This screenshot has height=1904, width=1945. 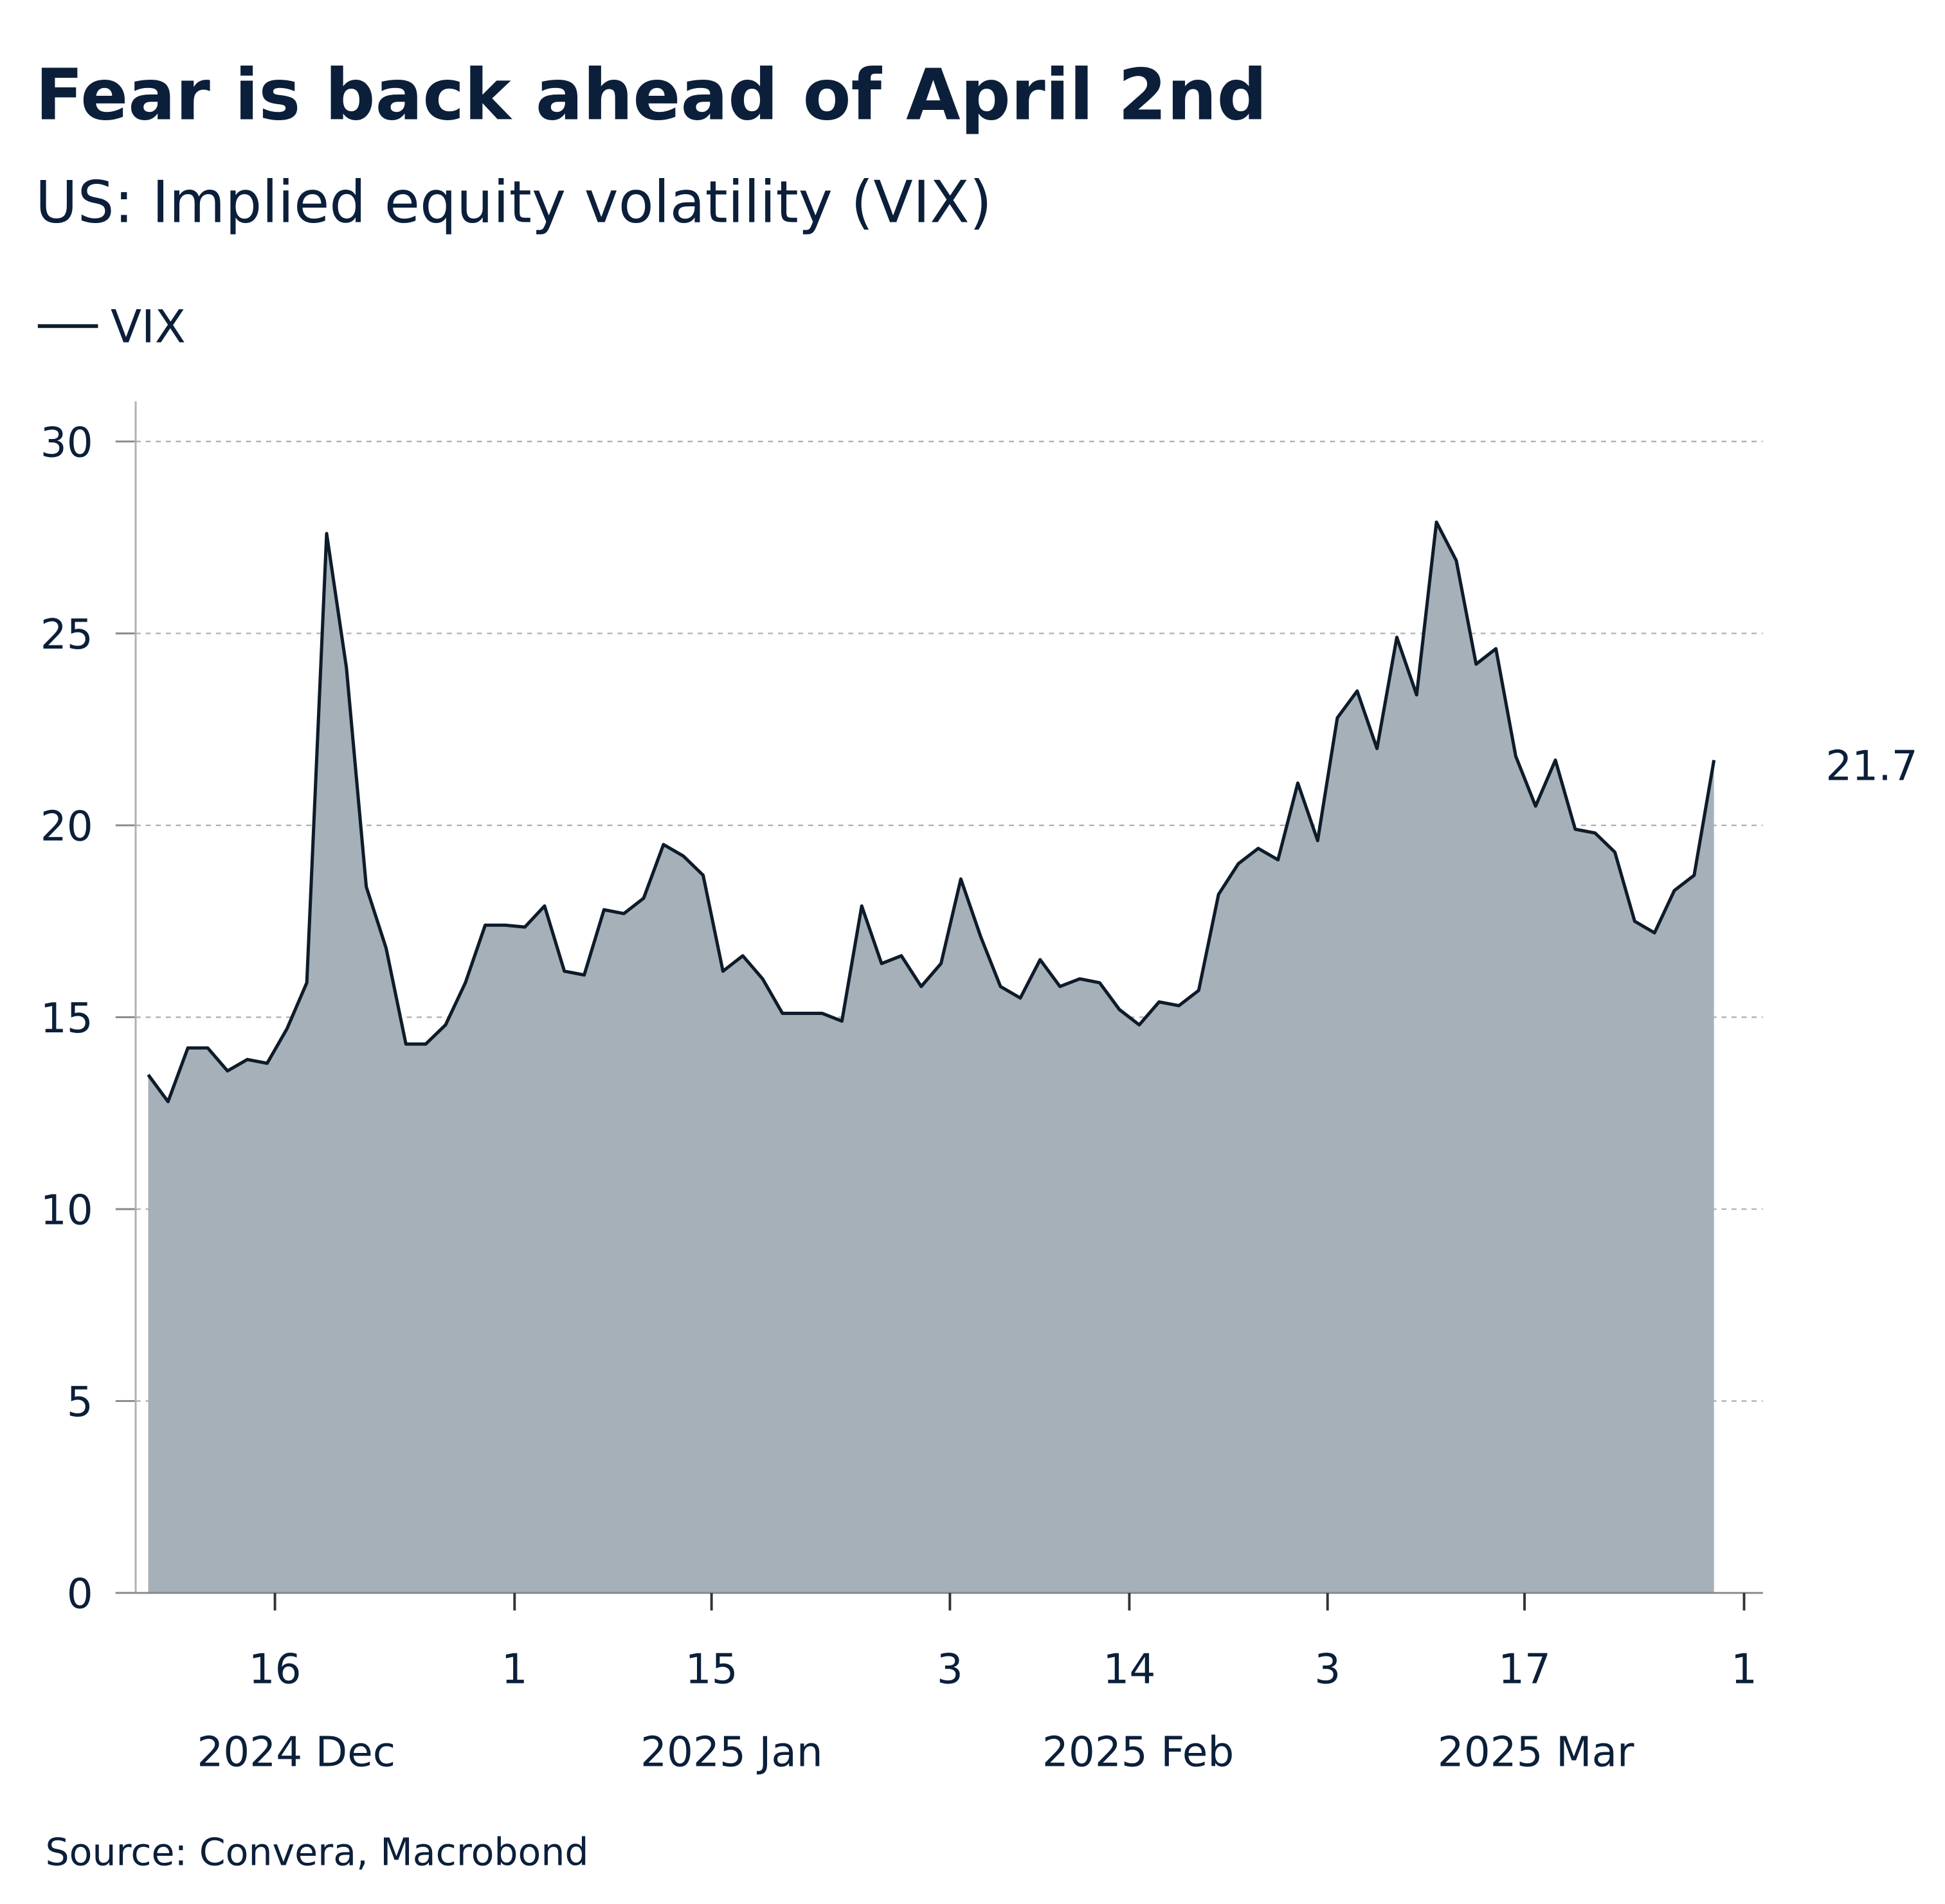 What do you see at coordinates (275, 1670) in the screenshot?
I see `x-tick-label: 16` at bounding box center [275, 1670].